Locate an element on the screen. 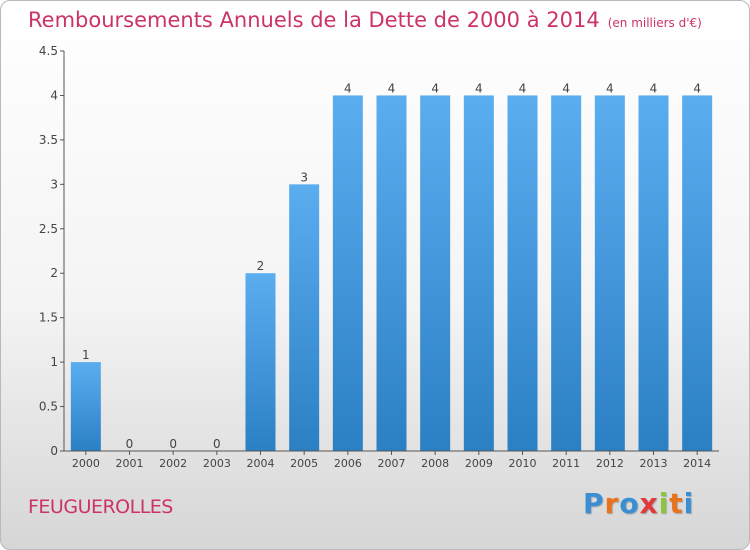 The height and width of the screenshot is (550, 750). data-label-2001: 0 is located at coordinates (130, 444).